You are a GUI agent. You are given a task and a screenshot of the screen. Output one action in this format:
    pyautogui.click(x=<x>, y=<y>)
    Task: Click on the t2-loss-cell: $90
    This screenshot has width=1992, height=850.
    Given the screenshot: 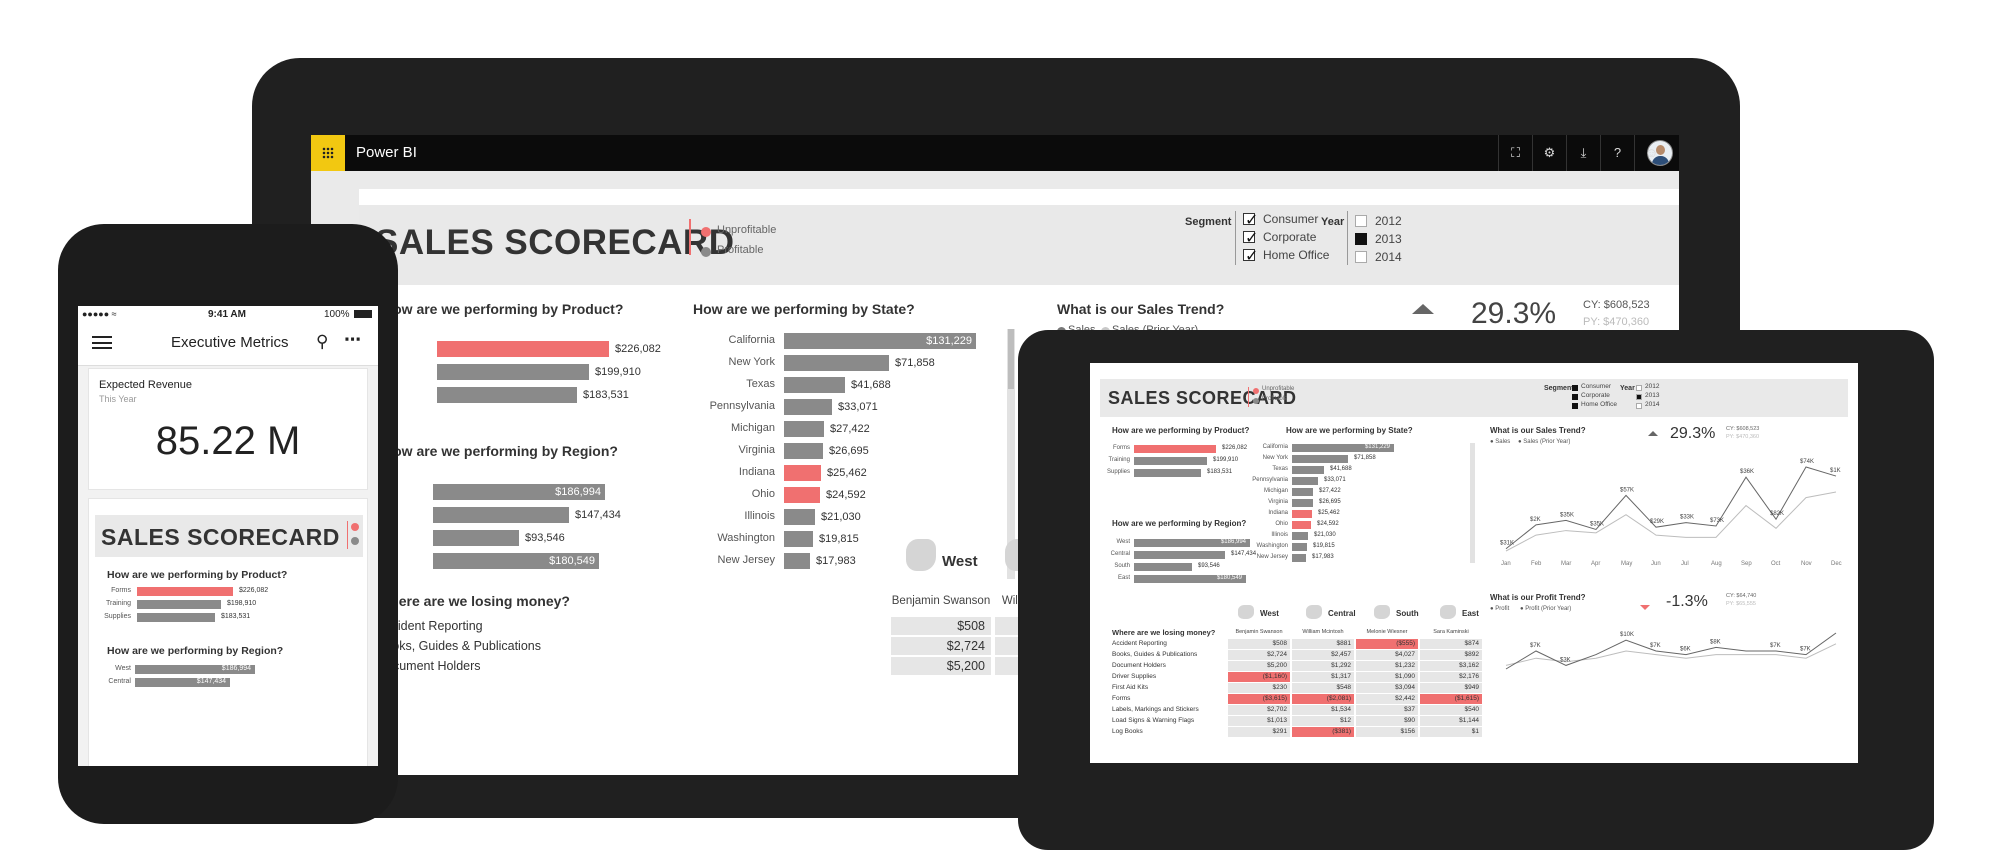 What is the action you would take?
    pyautogui.click(x=1387, y=721)
    